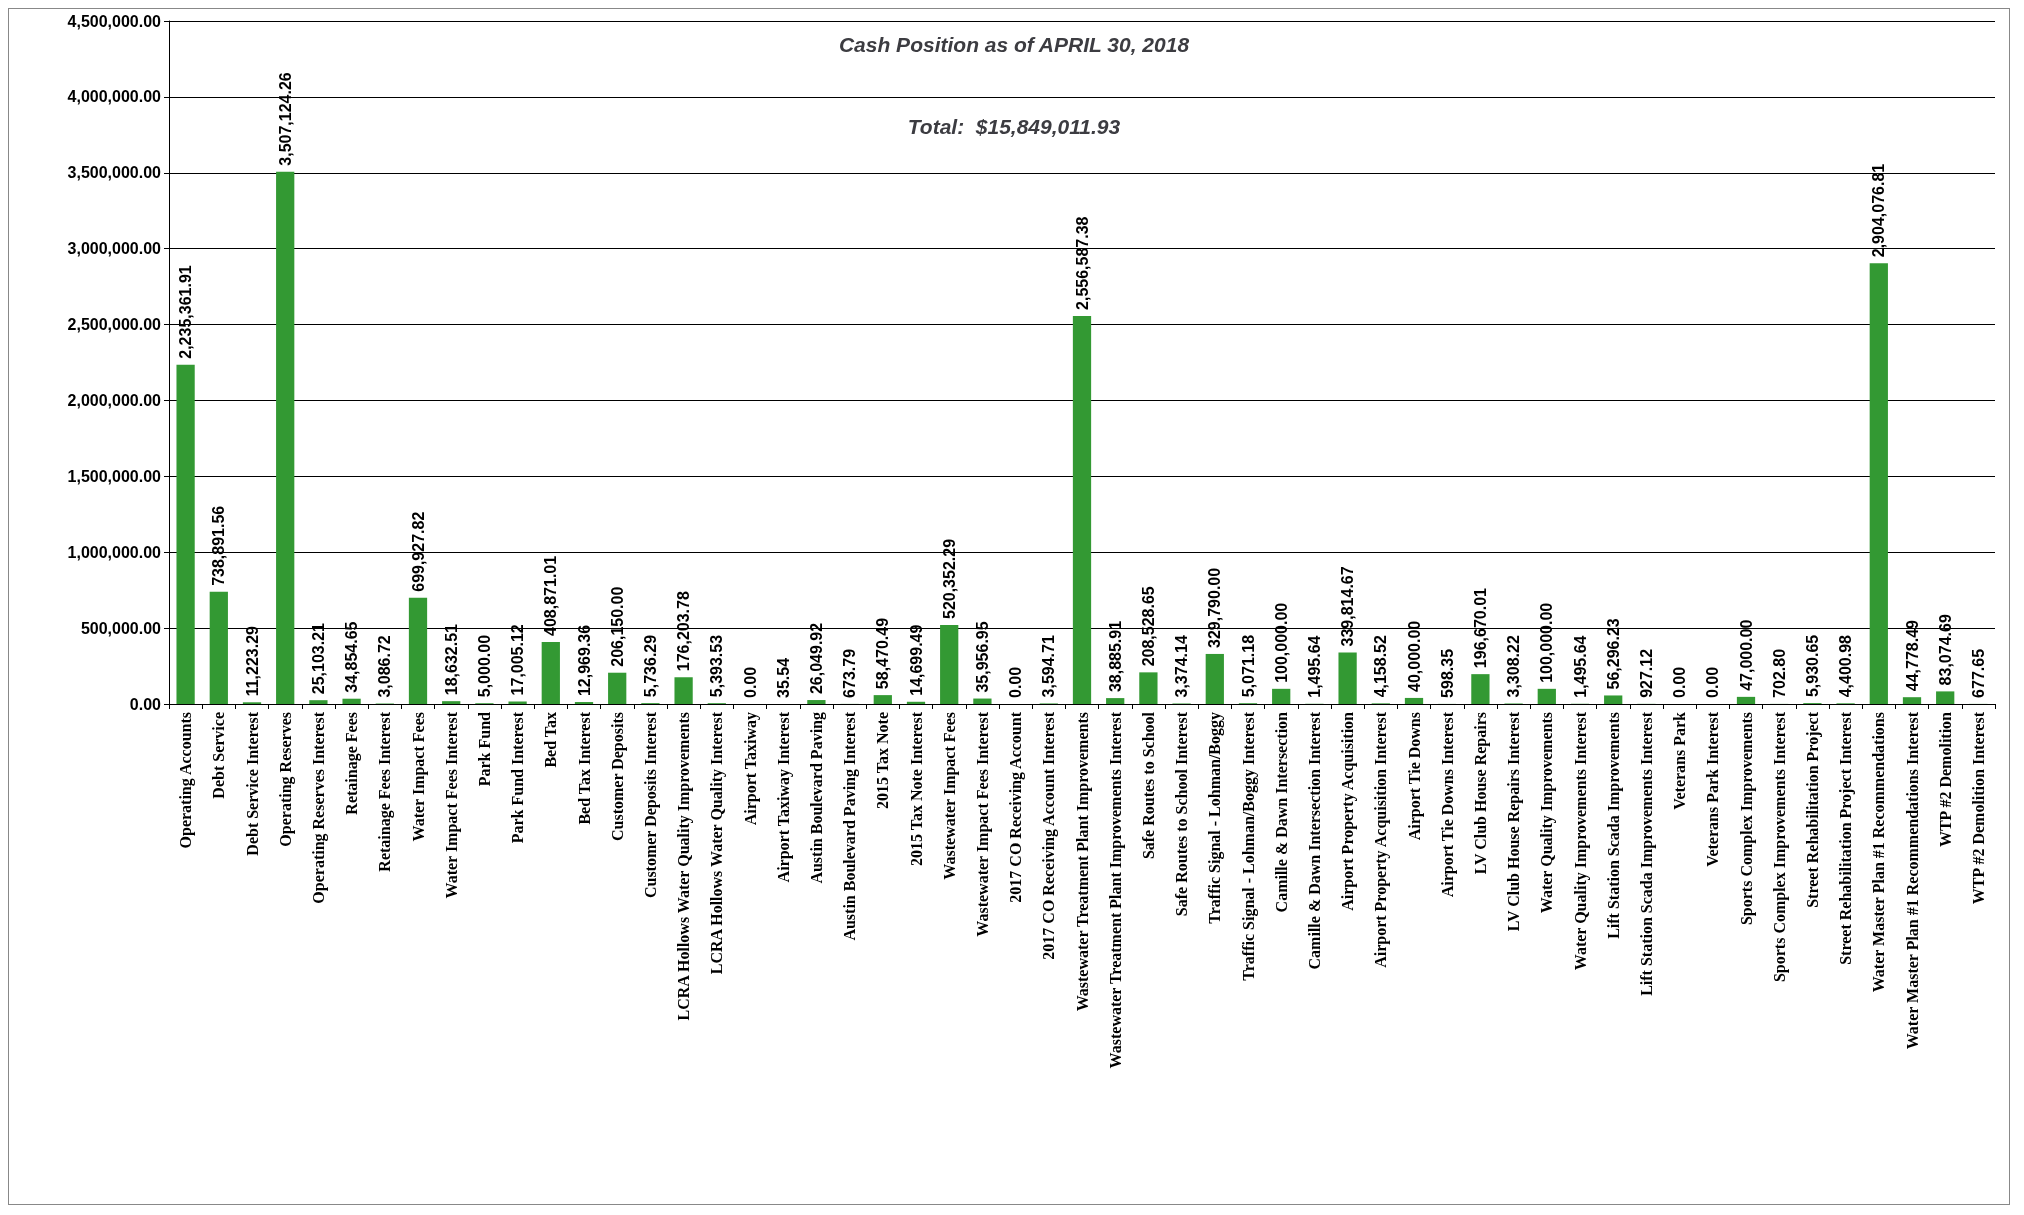 The height and width of the screenshot is (1215, 2024). I want to click on x-tick-label: Camille & Dawn Intersection, so click(1281, 812).